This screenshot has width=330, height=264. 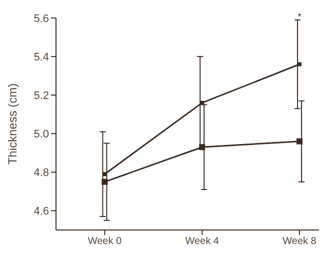 I want to click on annotation: *, so click(x=300, y=17).